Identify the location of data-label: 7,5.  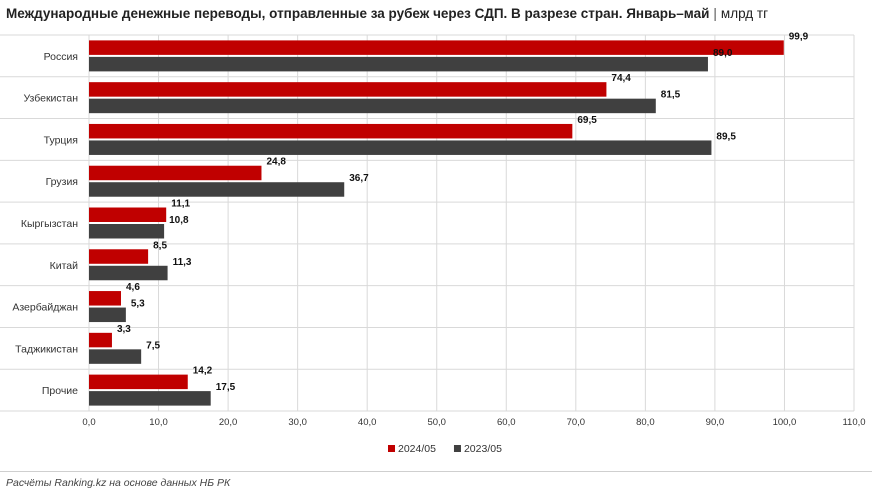
(153, 345).